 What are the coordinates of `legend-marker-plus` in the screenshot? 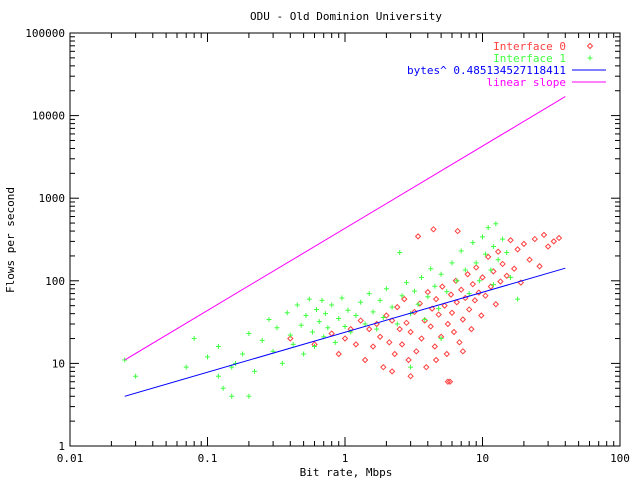 It's located at (590, 58).